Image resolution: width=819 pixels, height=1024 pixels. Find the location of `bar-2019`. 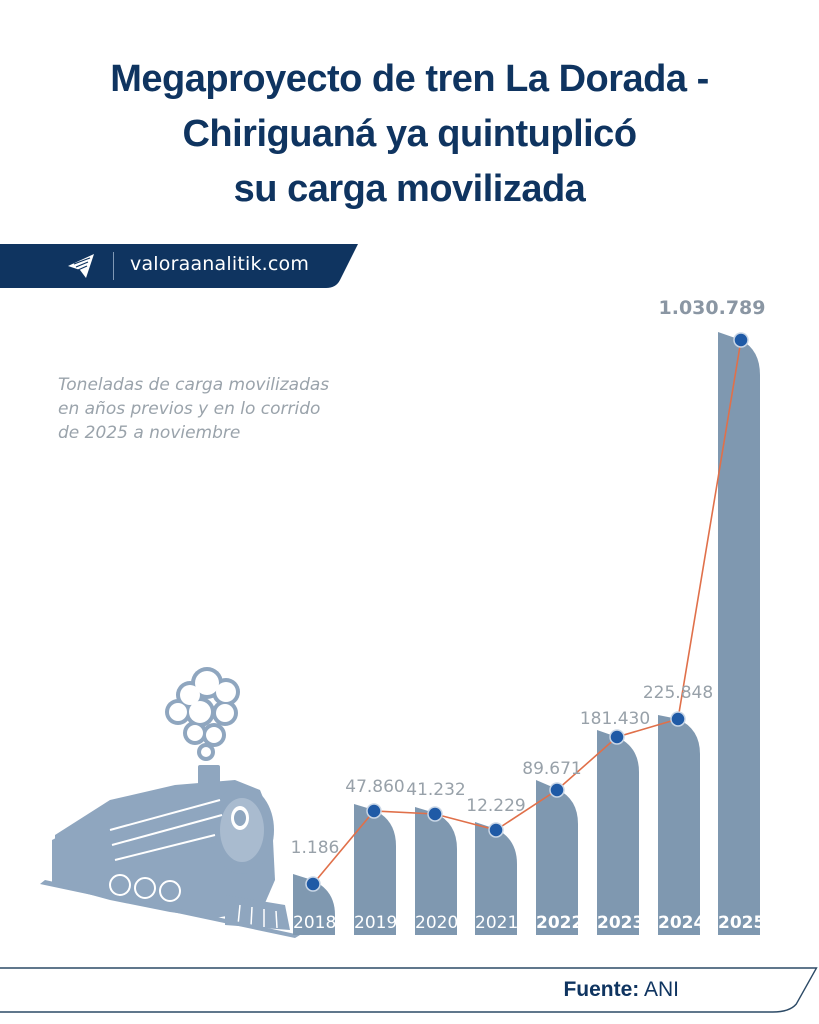

bar-2019 is located at coordinates (375, 869).